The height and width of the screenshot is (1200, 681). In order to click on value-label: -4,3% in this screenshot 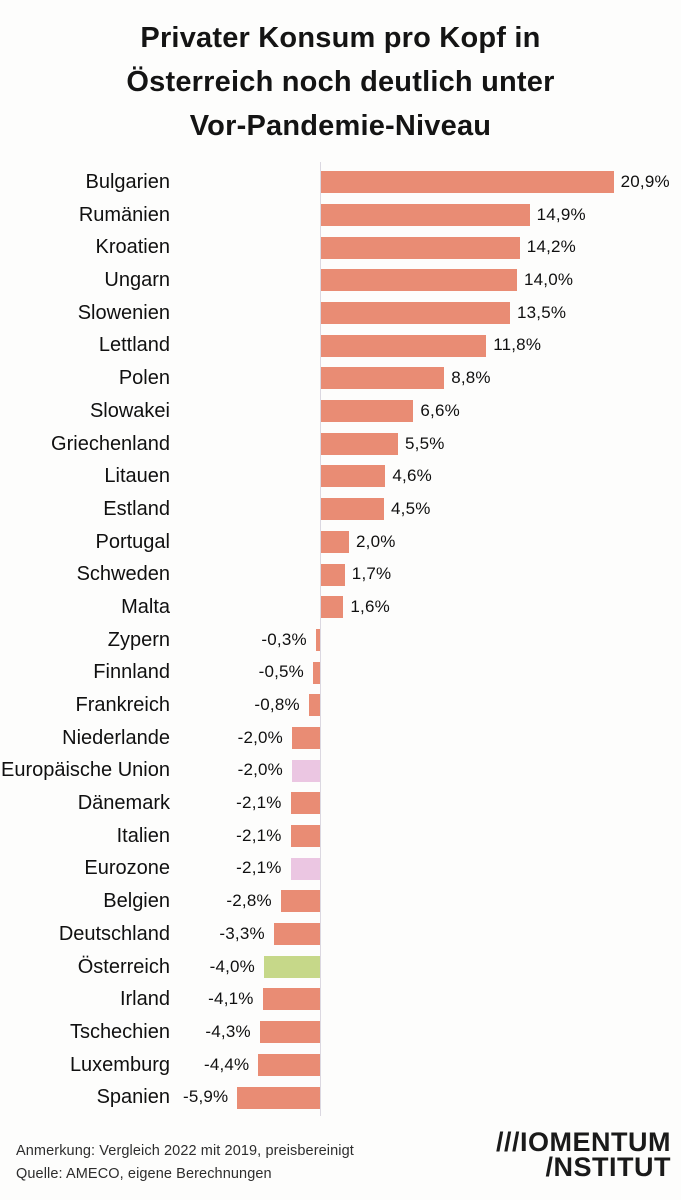, I will do `click(228, 1031)`.